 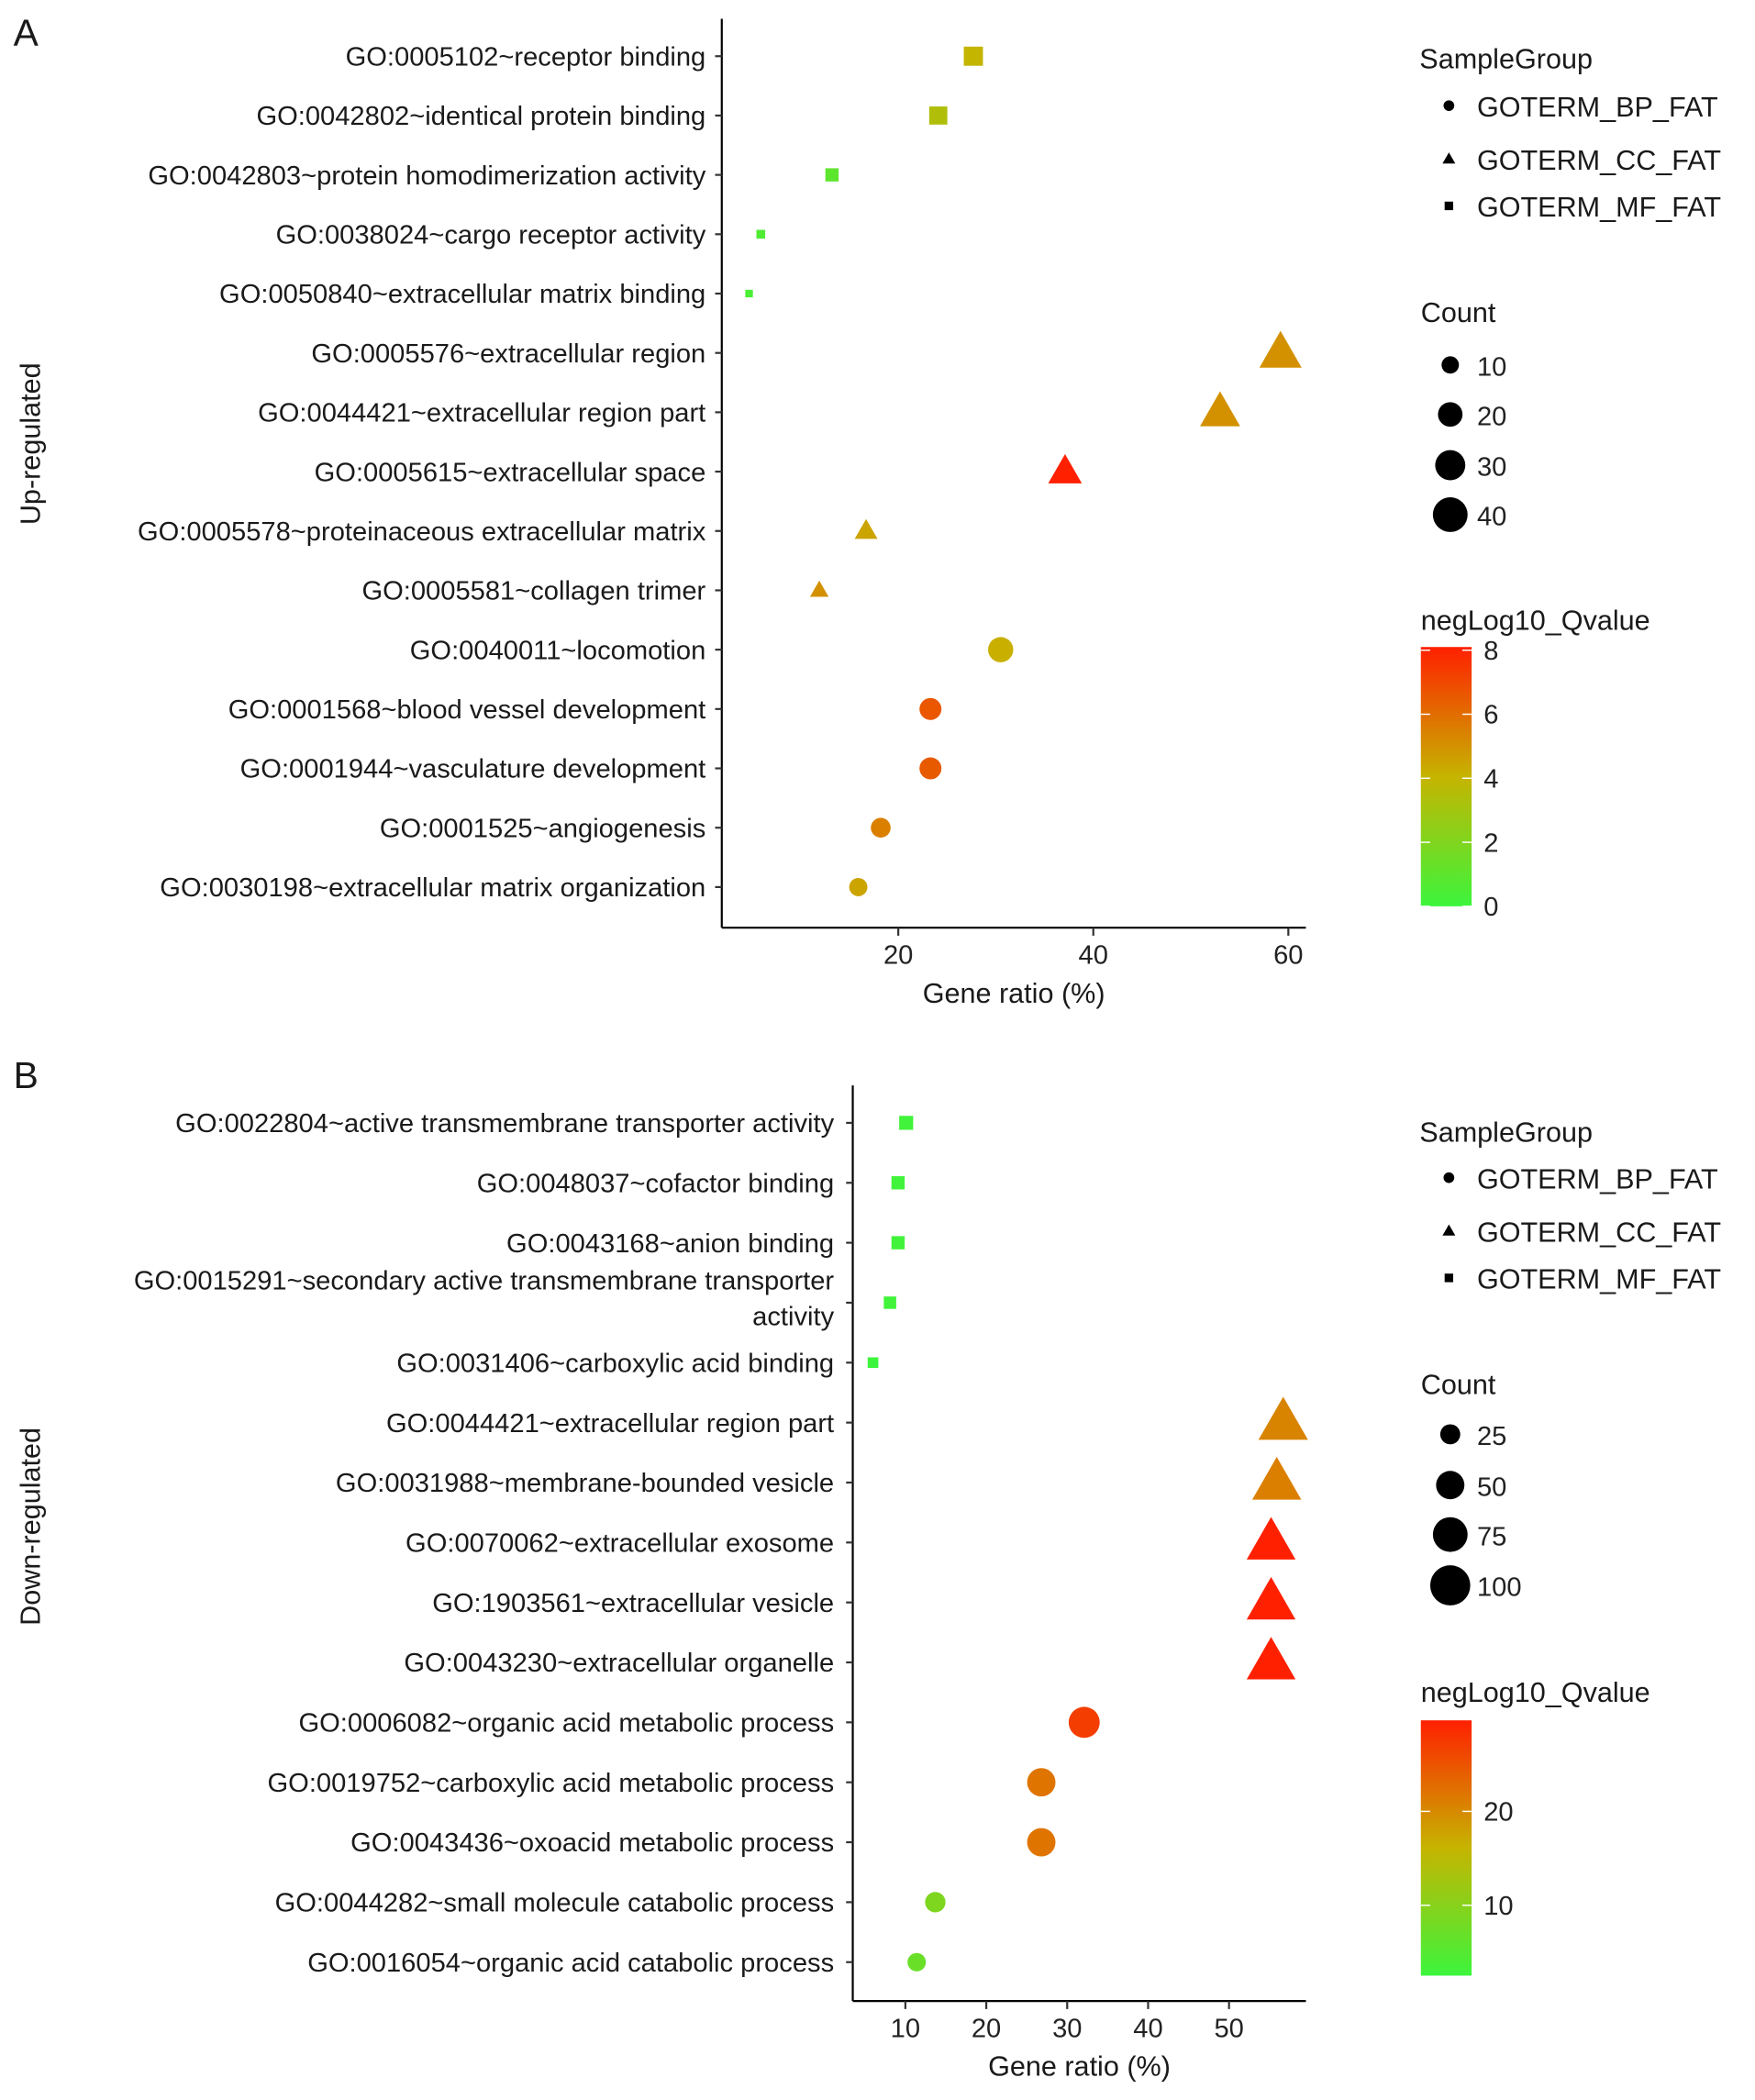 I want to click on triangle-icon, so click(x=1449, y=158).